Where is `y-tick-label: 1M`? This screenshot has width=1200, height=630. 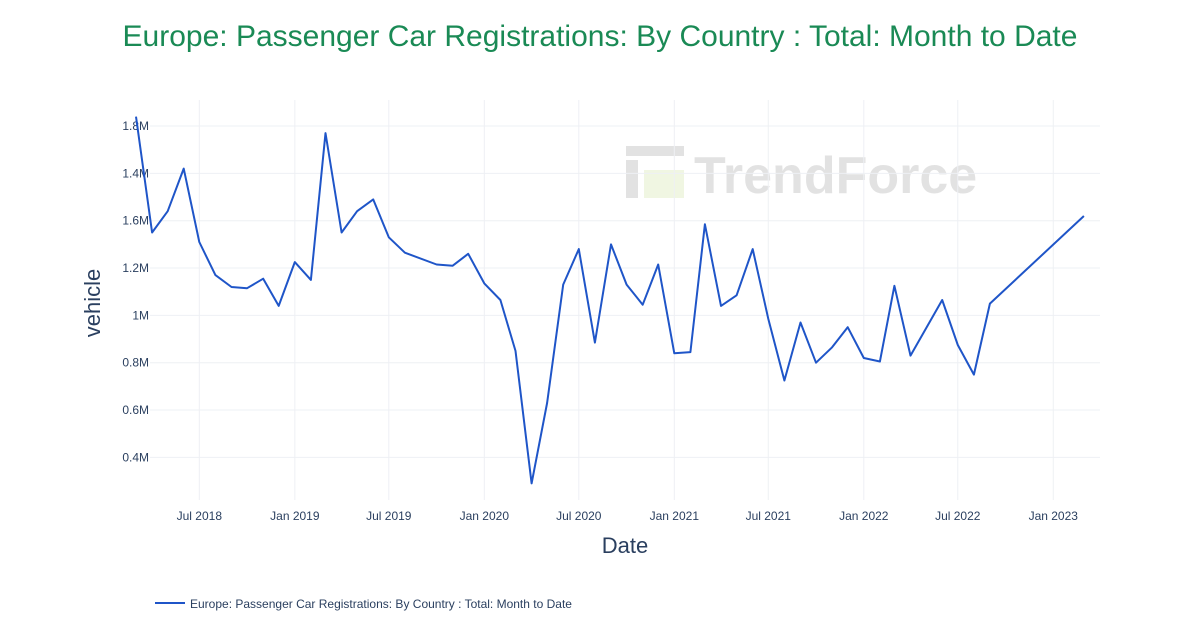
y-tick-label: 1M is located at coordinates (140, 315).